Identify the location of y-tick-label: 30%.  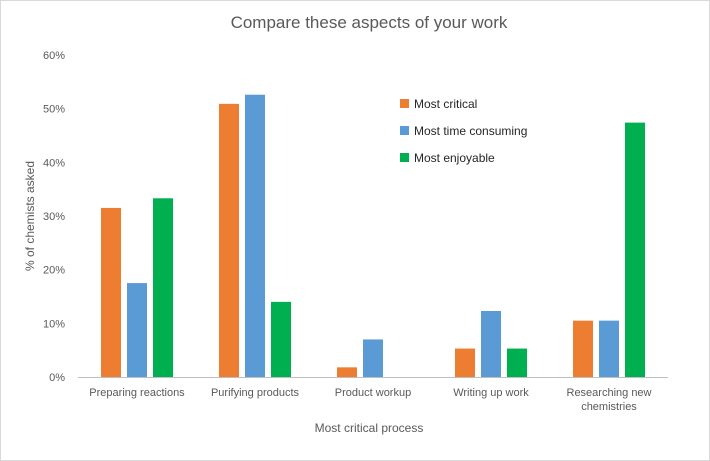
(54, 217).